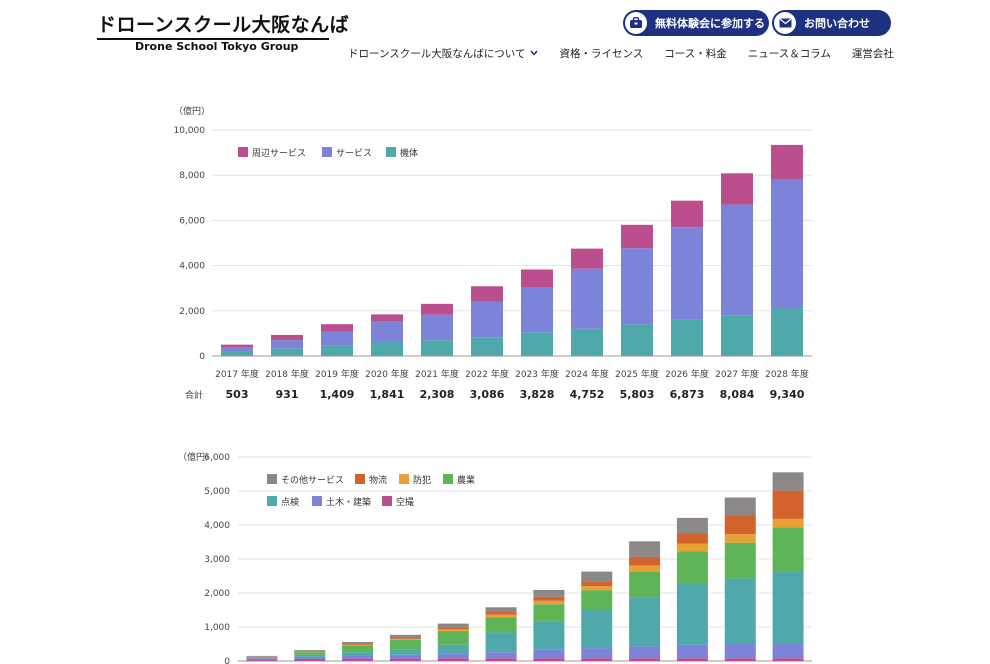  Describe the element at coordinates (217, 594) in the screenshot. I see `y-tick-label: 2,000` at that location.